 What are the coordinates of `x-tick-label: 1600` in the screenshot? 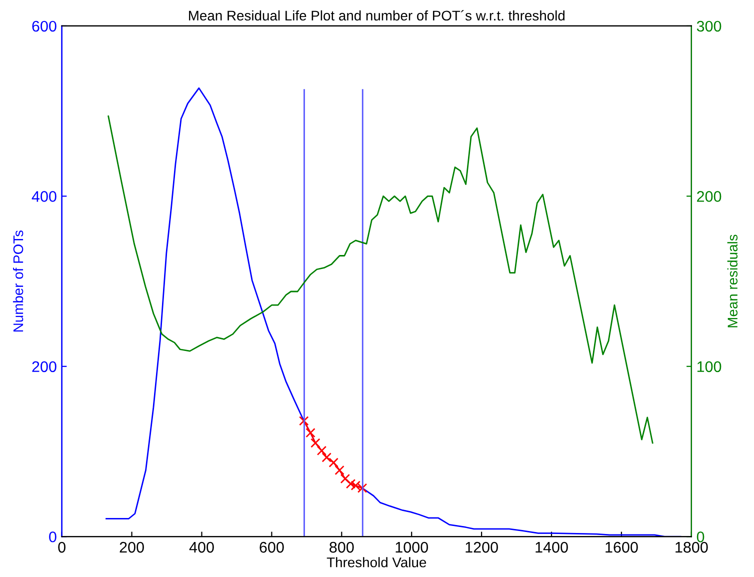 It's located at (622, 547).